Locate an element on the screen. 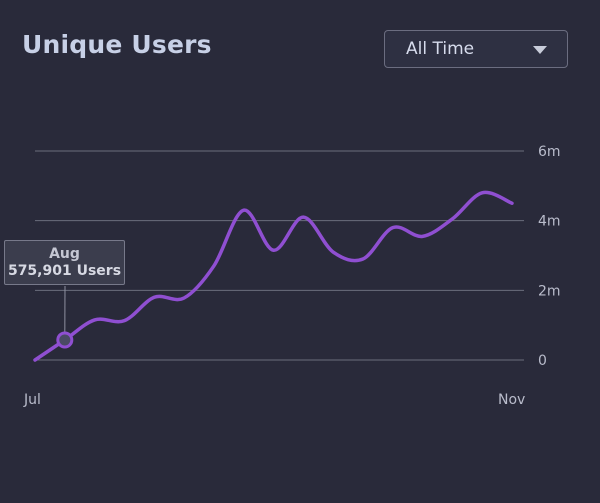 This screenshot has width=600, height=503. y-tick-label: 2m is located at coordinates (549, 291).